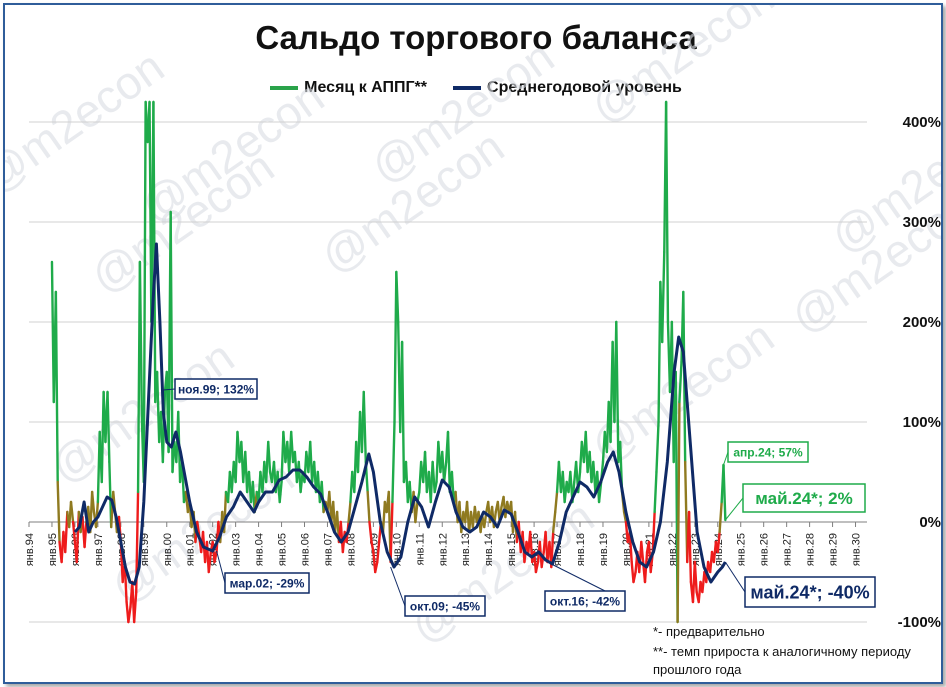 This screenshot has width=946, height=687. Describe the element at coordinates (53, 549) in the screenshot. I see `x-tick-label: янв.95` at that location.